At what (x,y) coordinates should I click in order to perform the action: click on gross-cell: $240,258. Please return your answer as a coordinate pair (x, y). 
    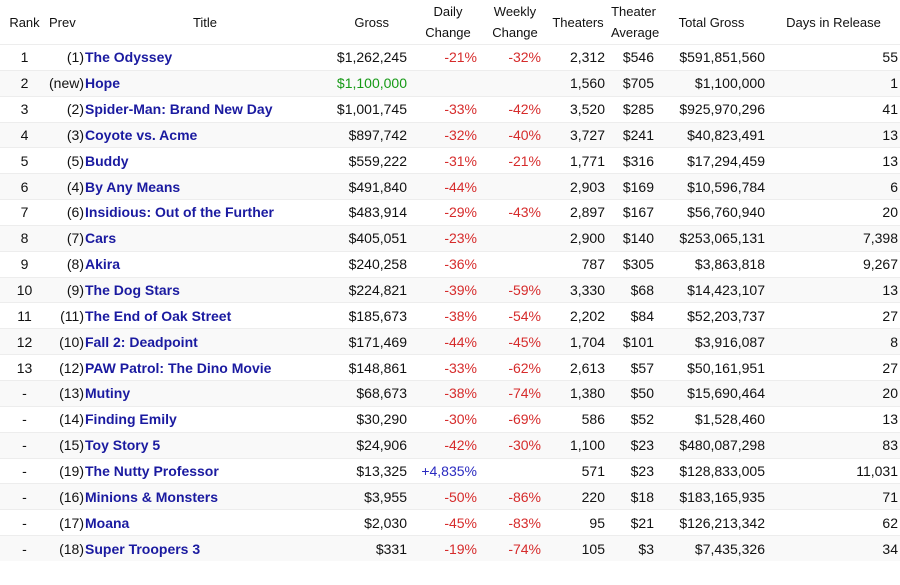
    Looking at the image, I should click on (368, 264).